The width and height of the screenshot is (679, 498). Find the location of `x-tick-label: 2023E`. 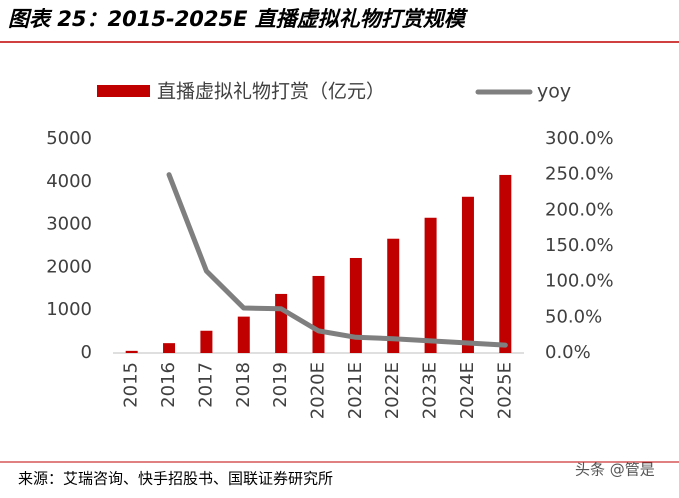

x-tick-label: 2023E is located at coordinates (430, 390).